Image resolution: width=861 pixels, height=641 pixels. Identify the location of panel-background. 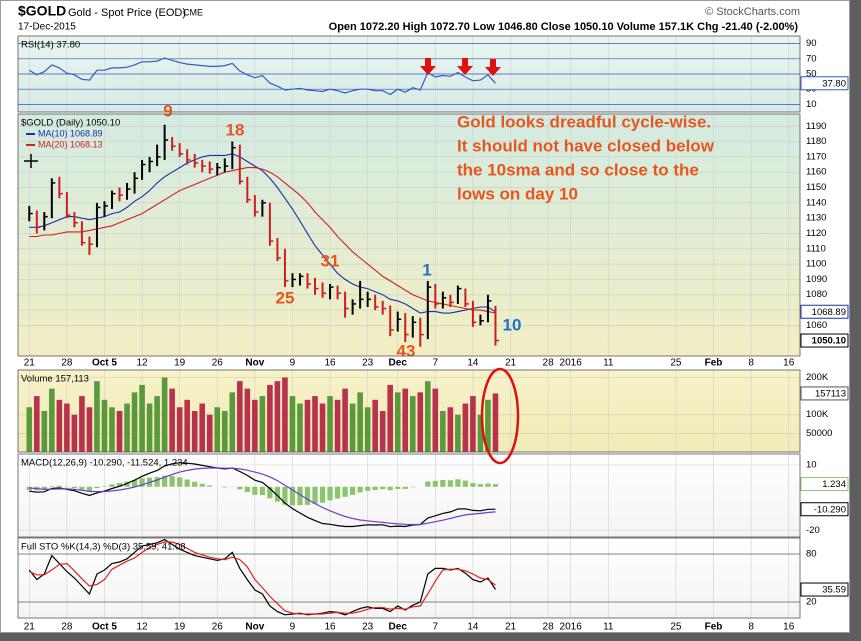
(409, 578).